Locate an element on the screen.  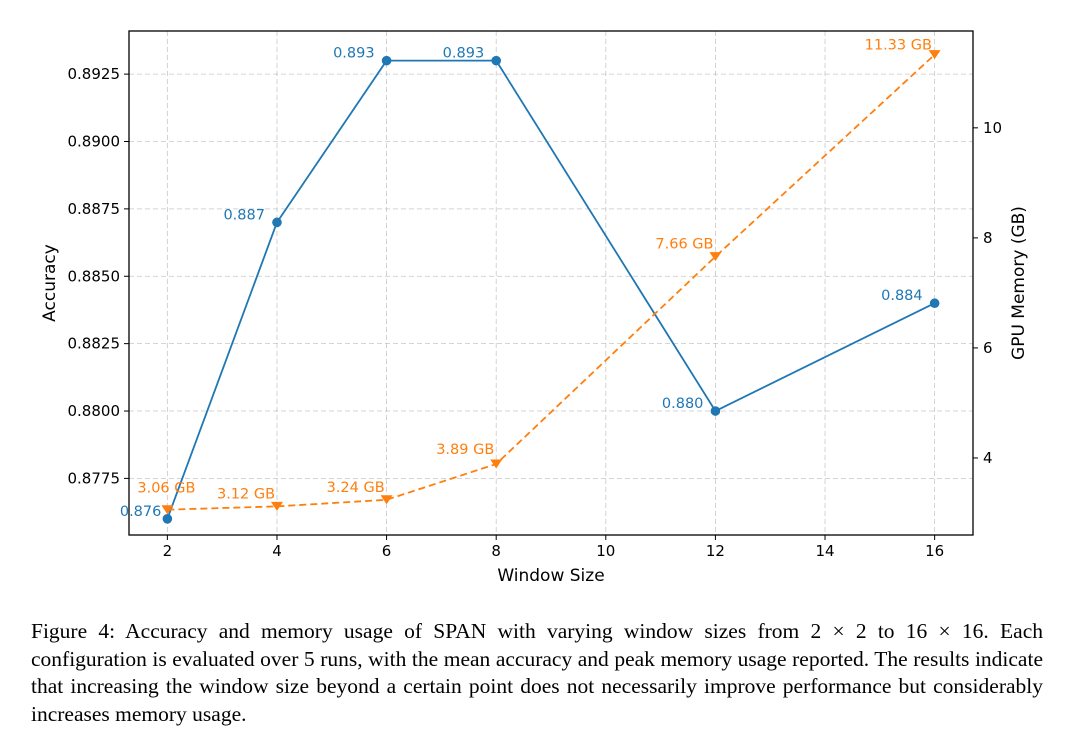
y-left-tick-label: 0.8850 is located at coordinates (94, 276).